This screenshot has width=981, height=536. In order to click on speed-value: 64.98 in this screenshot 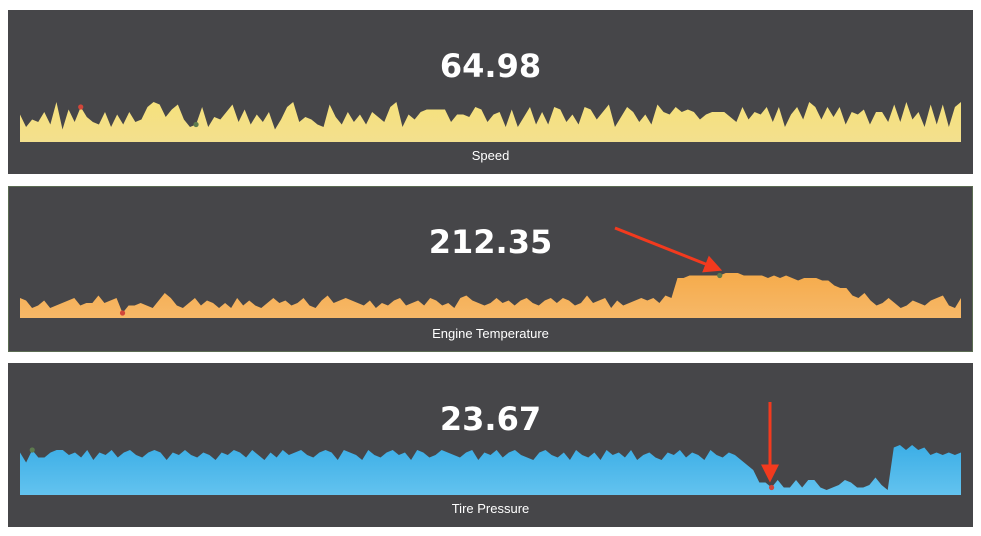, I will do `click(490, 66)`.